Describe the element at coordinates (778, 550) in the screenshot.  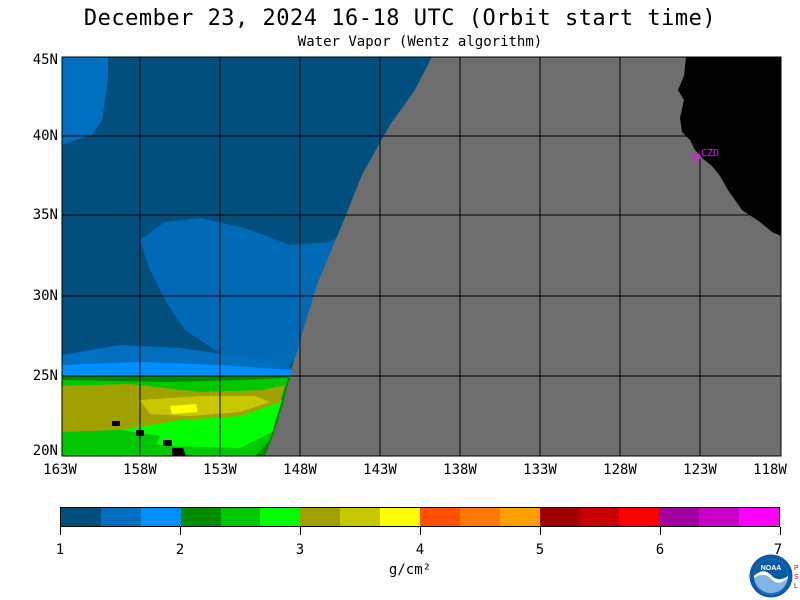
I see `colorbar-label-7: 7` at that location.